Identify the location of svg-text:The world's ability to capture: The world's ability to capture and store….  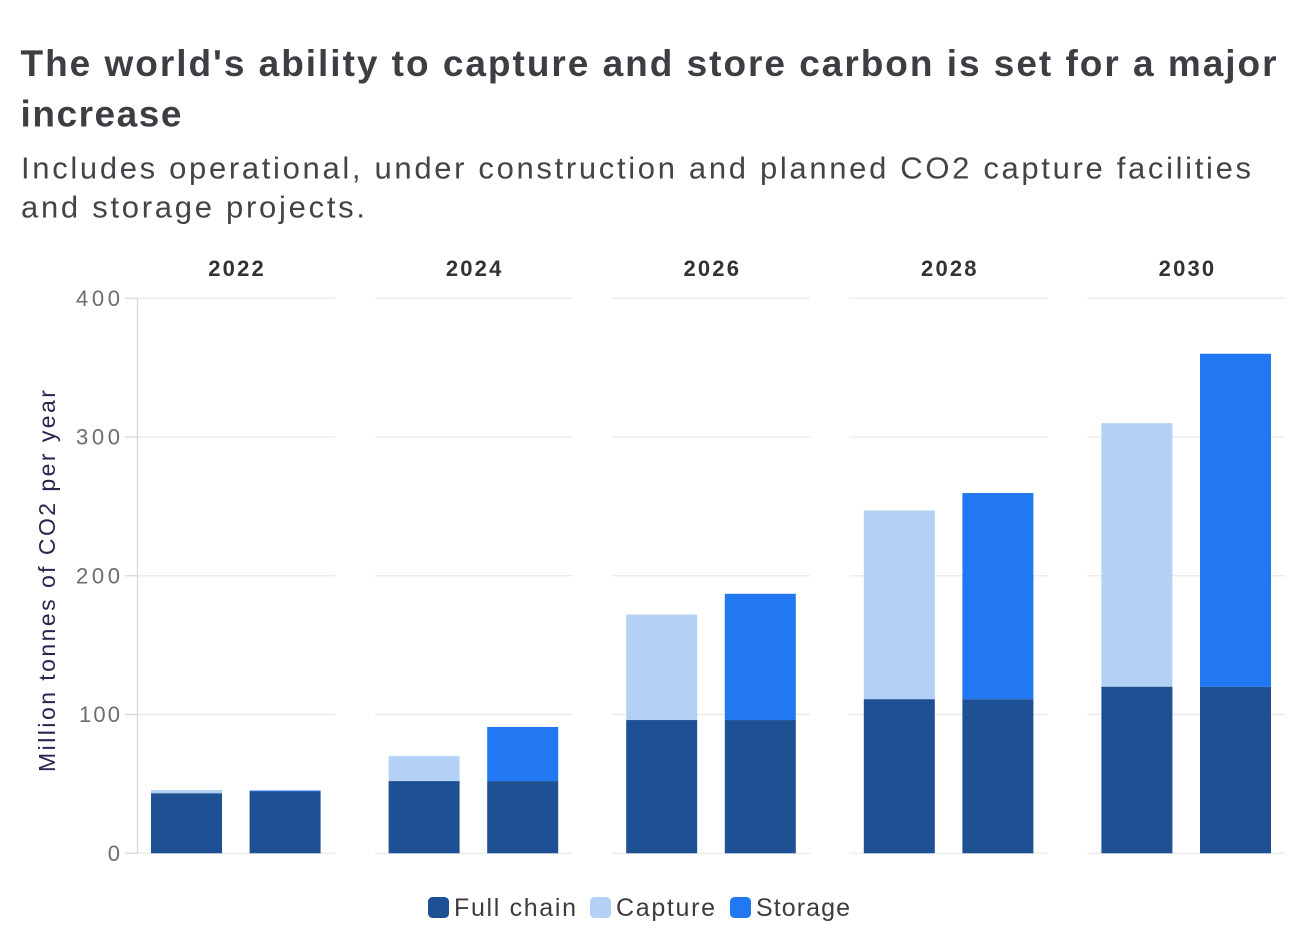
(649, 63).